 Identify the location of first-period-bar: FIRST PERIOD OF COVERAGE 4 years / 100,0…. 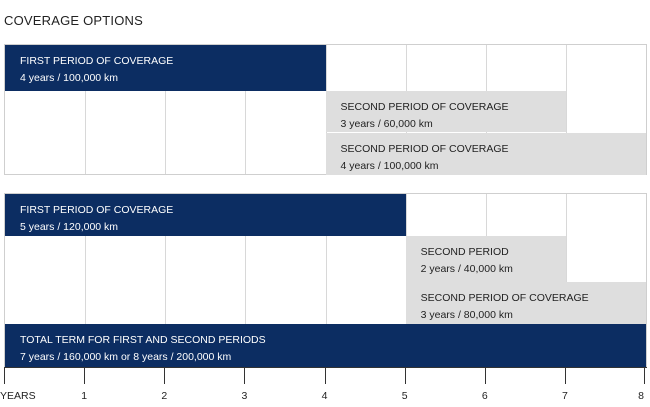
(165, 68).